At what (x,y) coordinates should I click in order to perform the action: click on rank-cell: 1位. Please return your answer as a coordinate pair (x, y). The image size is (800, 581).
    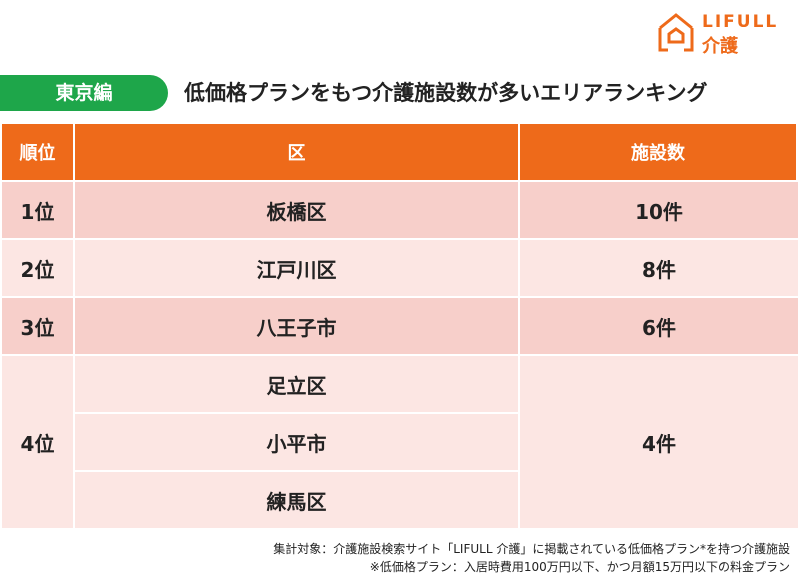
    Looking at the image, I should click on (37, 210).